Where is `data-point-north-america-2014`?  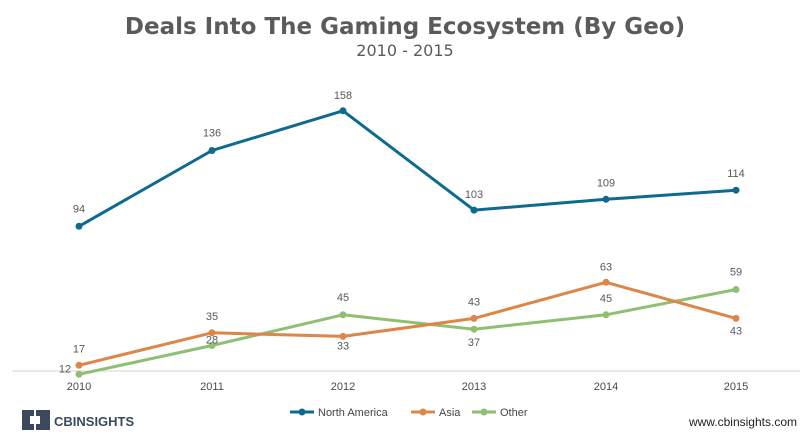 data-point-north-america-2014 is located at coordinates (606, 199).